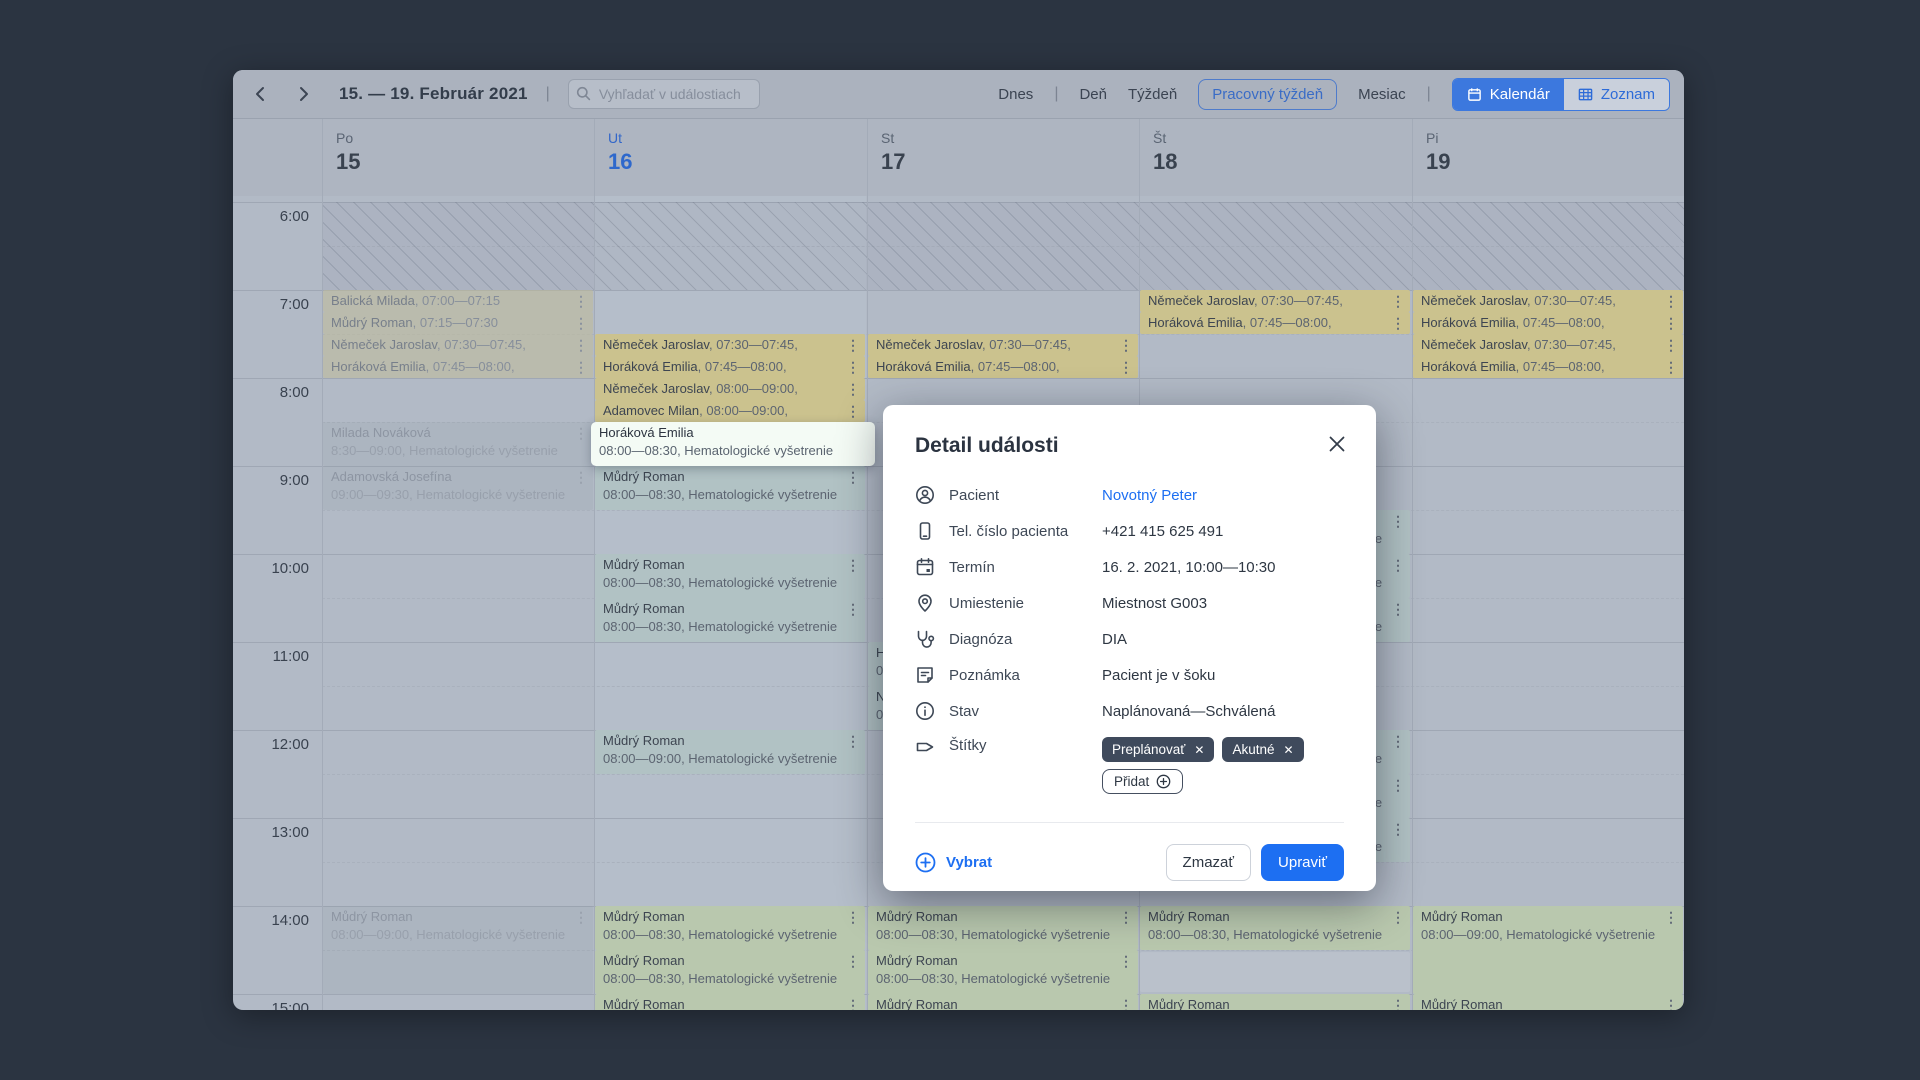  I want to click on patient-link: Novotný Peter, so click(1150, 495).